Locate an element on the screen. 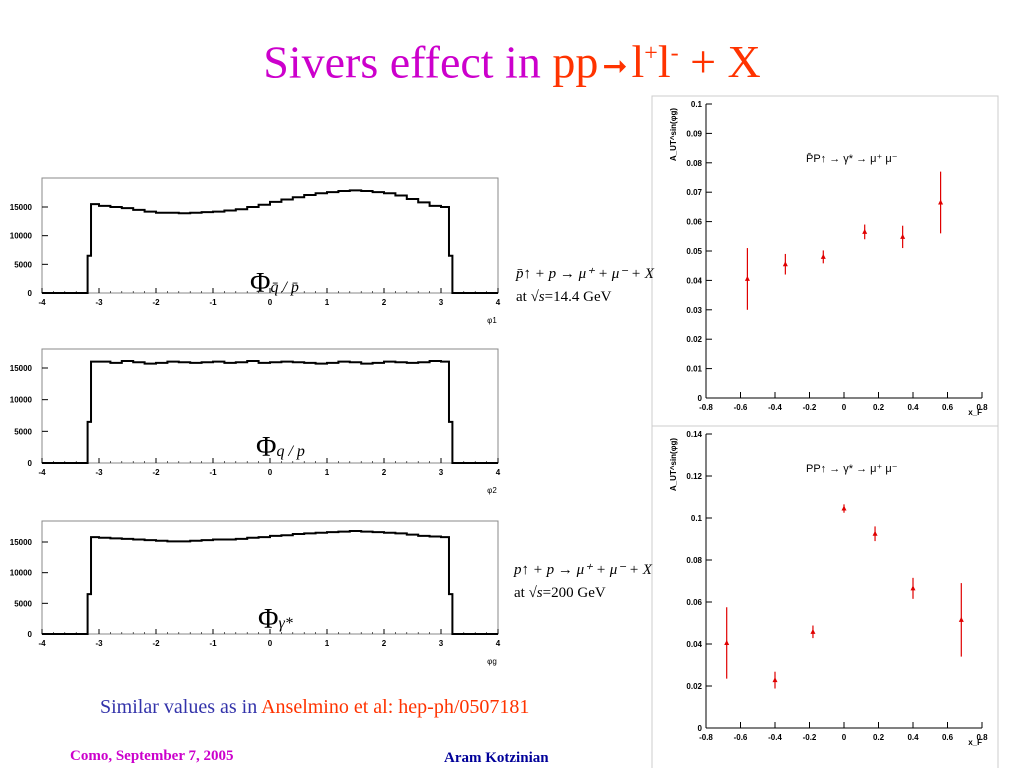 This screenshot has width=1024, height=768. title-plus: + is located at coordinates (651, 54).